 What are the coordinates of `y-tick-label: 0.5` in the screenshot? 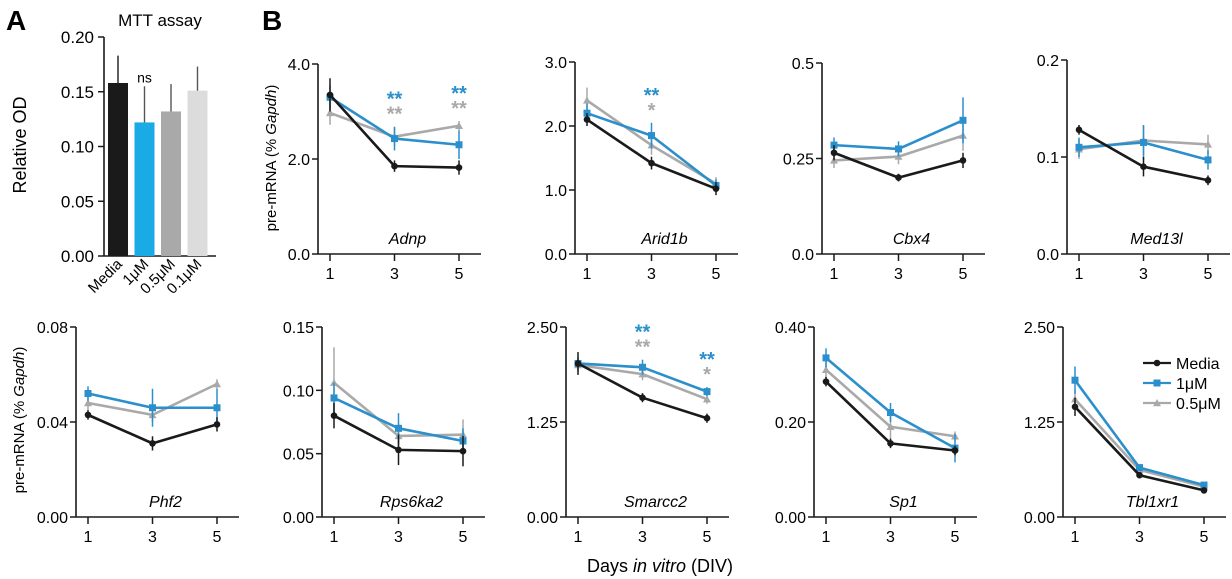 It's located at (803, 64).